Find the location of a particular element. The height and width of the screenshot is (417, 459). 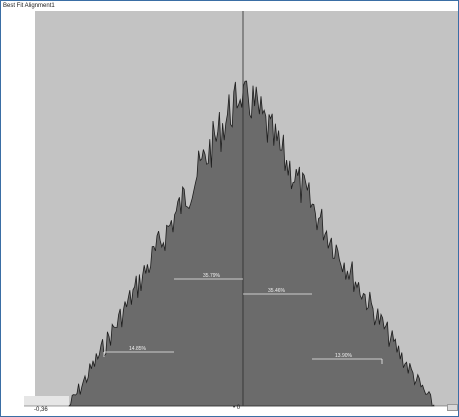

window-title: Best Fit Alignment1 is located at coordinates (29, 6).